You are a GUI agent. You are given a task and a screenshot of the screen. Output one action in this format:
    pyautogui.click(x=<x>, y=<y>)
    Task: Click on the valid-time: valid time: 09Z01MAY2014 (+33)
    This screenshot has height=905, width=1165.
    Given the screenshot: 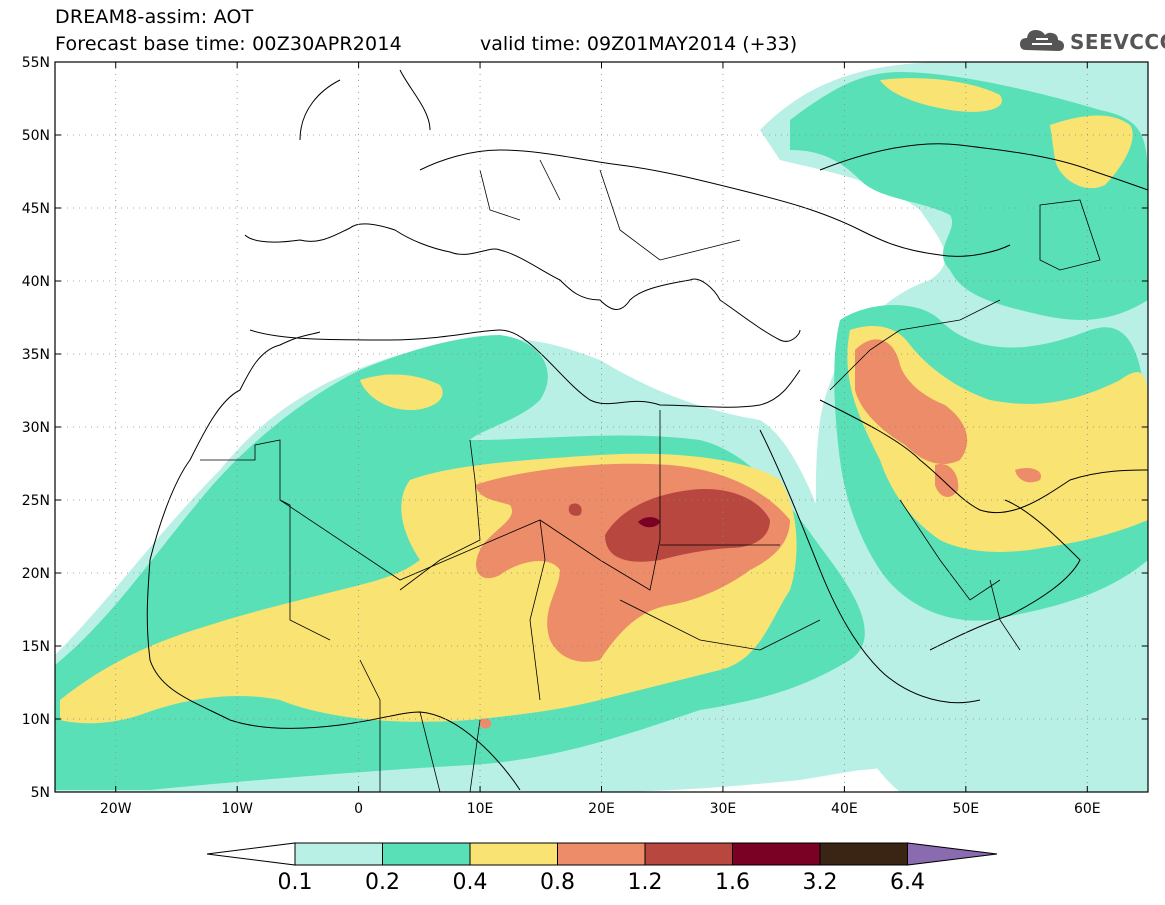 What is the action you would take?
    pyautogui.click(x=639, y=44)
    